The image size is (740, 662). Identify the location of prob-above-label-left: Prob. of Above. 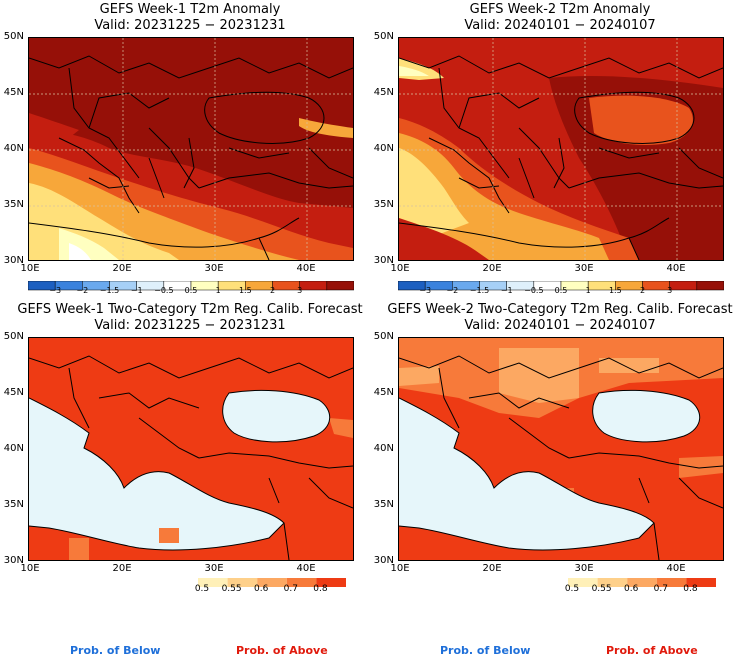
(282, 650).